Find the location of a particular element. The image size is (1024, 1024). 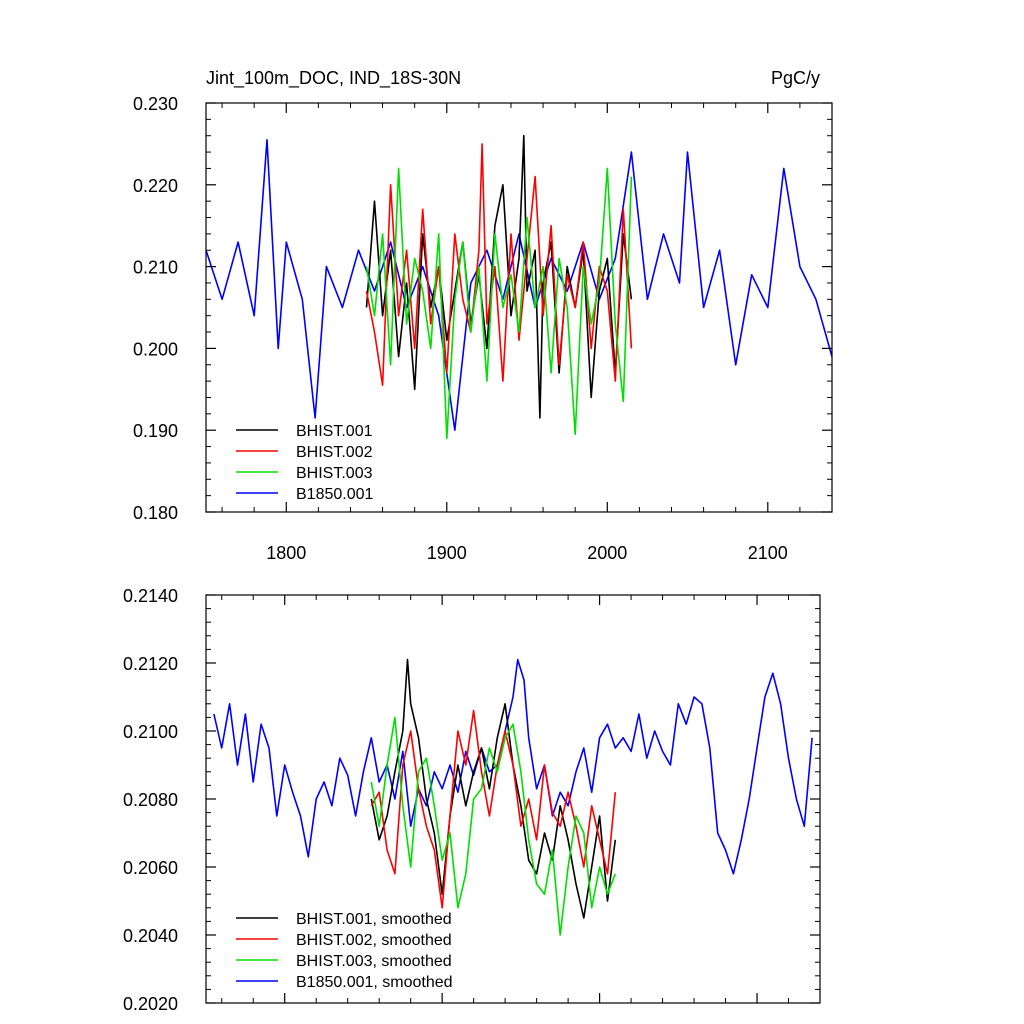

y-tick-label-0-0: 0.180 is located at coordinates (155, 513).